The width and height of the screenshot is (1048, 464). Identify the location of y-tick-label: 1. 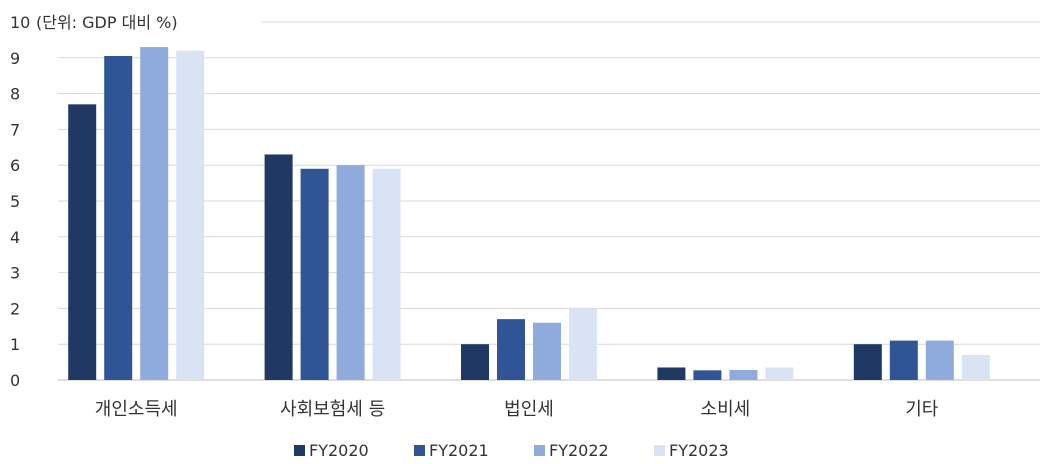
(15, 344).